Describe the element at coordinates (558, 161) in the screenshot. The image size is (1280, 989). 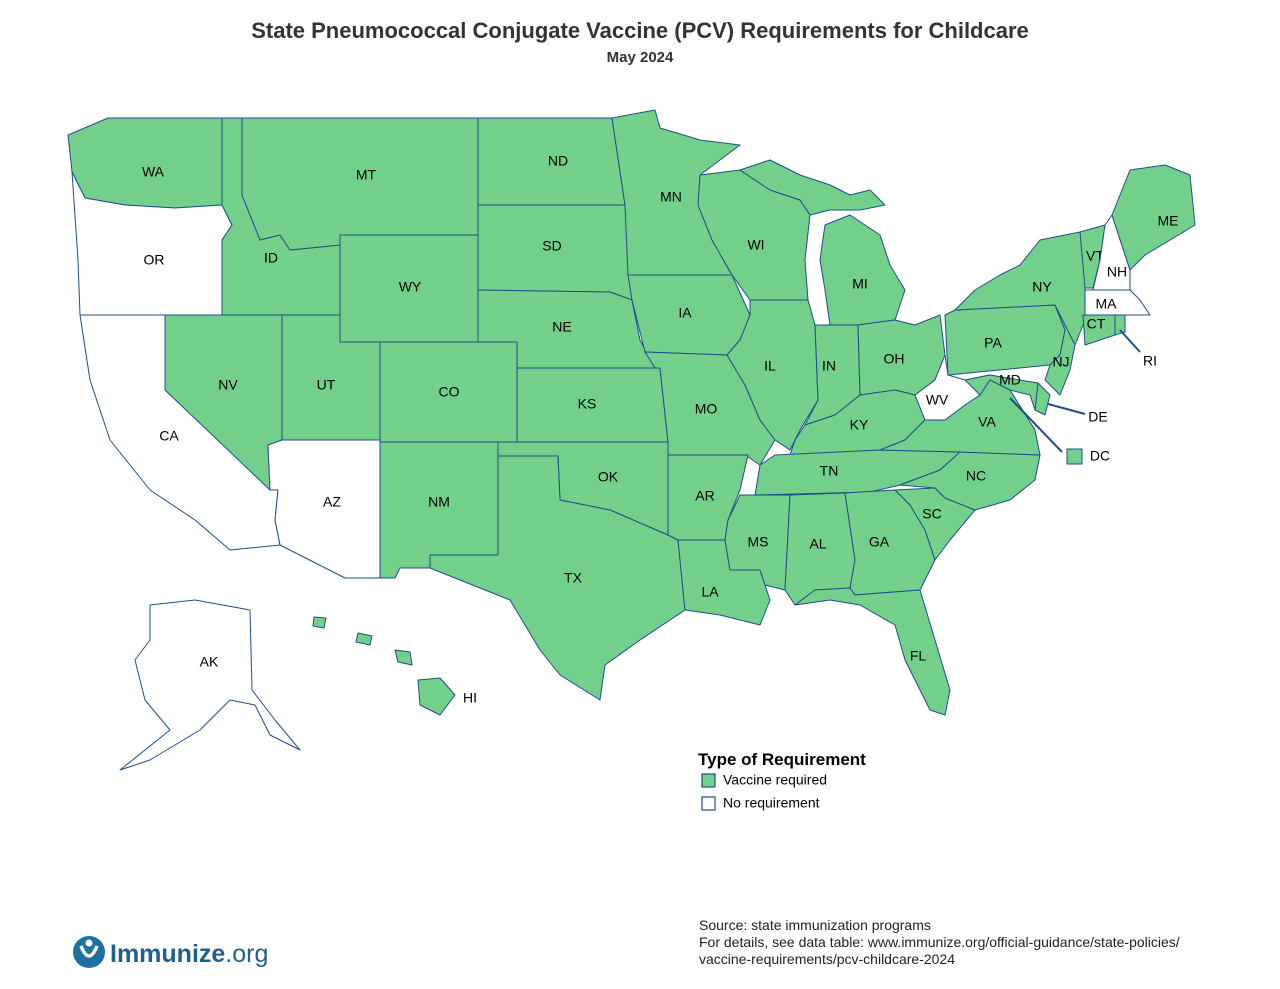
I see `state-label: ND` at that location.